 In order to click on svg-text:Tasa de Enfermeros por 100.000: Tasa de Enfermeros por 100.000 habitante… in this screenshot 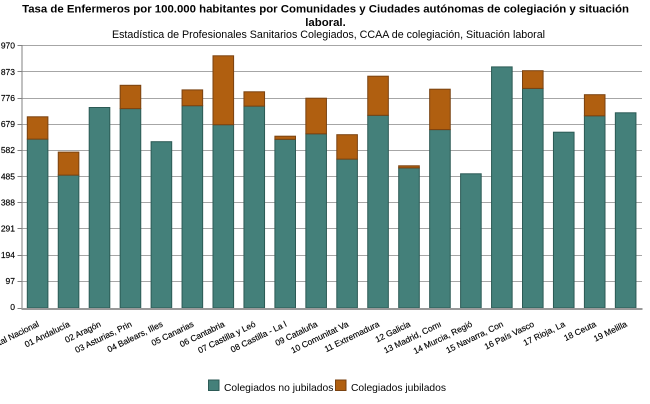, I will do `click(325, 10)`.